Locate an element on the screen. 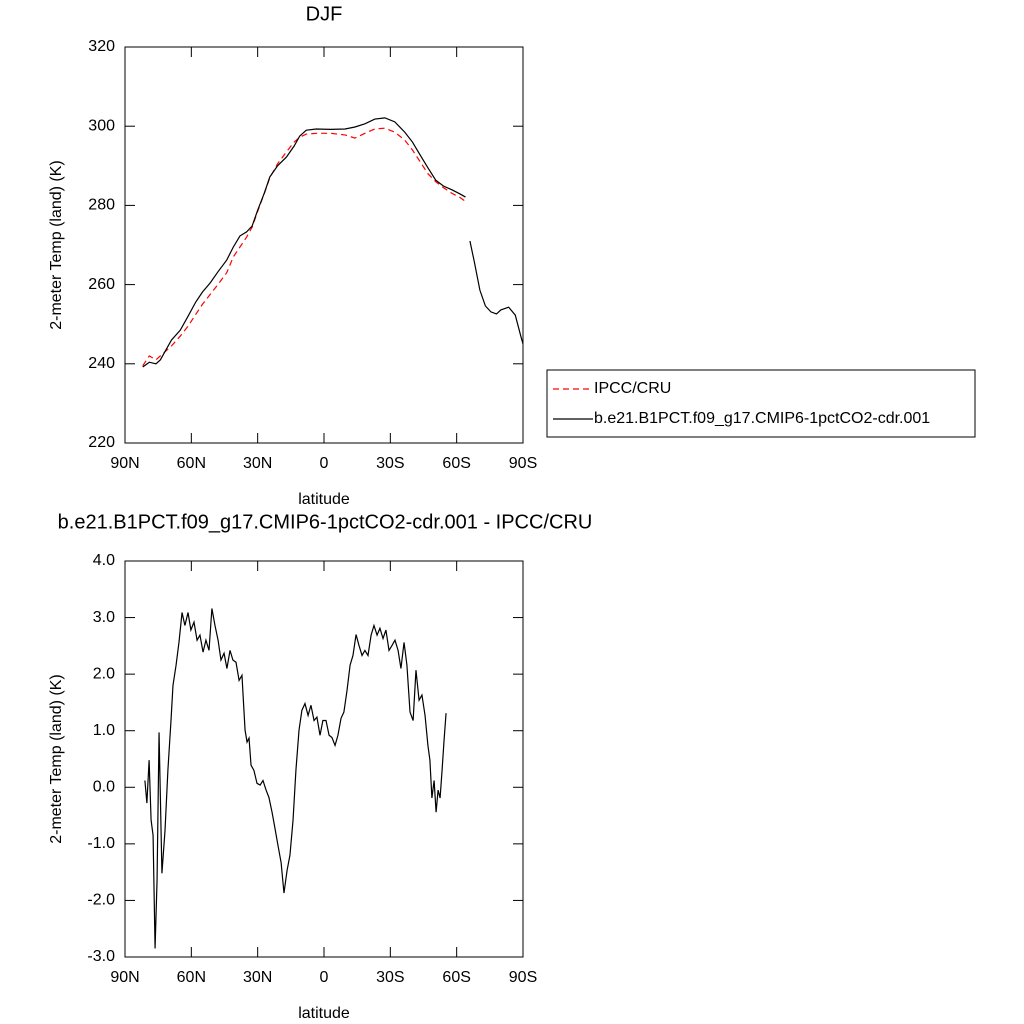 Image resolution: width=1024 pixels, height=1024 pixels. y-tick-label: 280 is located at coordinates (101, 205).